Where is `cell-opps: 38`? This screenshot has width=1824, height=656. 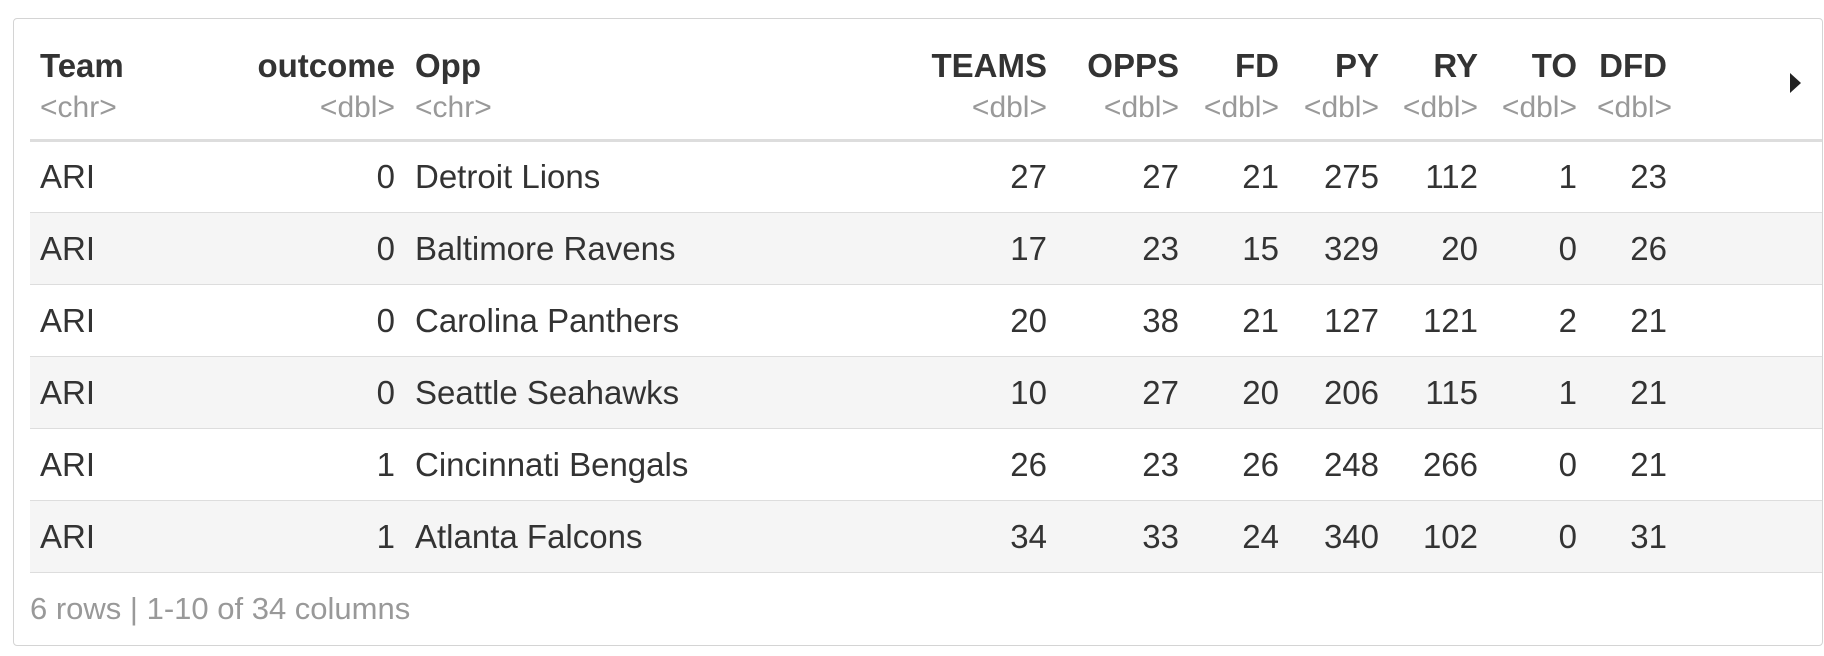
cell-opps: 38 is located at coordinates (1123, 320).